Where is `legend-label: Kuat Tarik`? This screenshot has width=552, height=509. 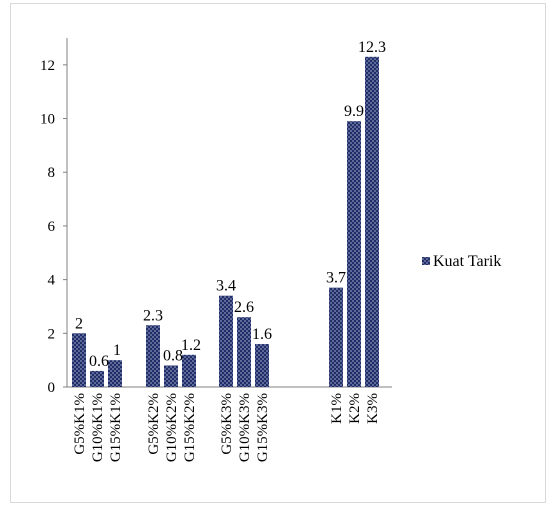
legend-label: Kuat Tarik is located at coordinates (467, 261).